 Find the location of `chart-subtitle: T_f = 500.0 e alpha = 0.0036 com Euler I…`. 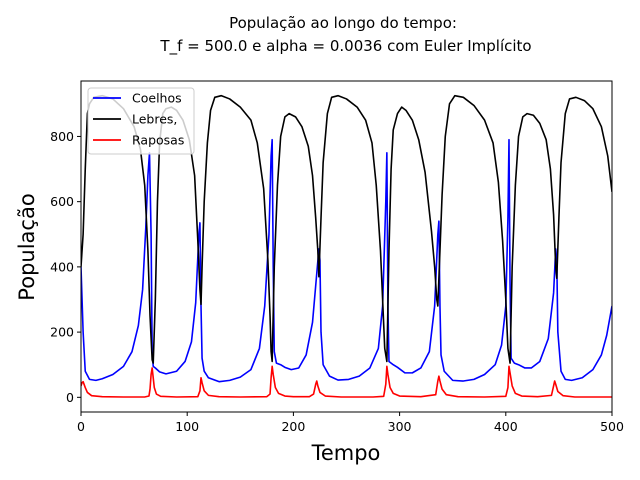

chart-subtitle: T_f = 500.0 e alpha = 0.0036 com Euler I… is located at coordinates (345, 46).